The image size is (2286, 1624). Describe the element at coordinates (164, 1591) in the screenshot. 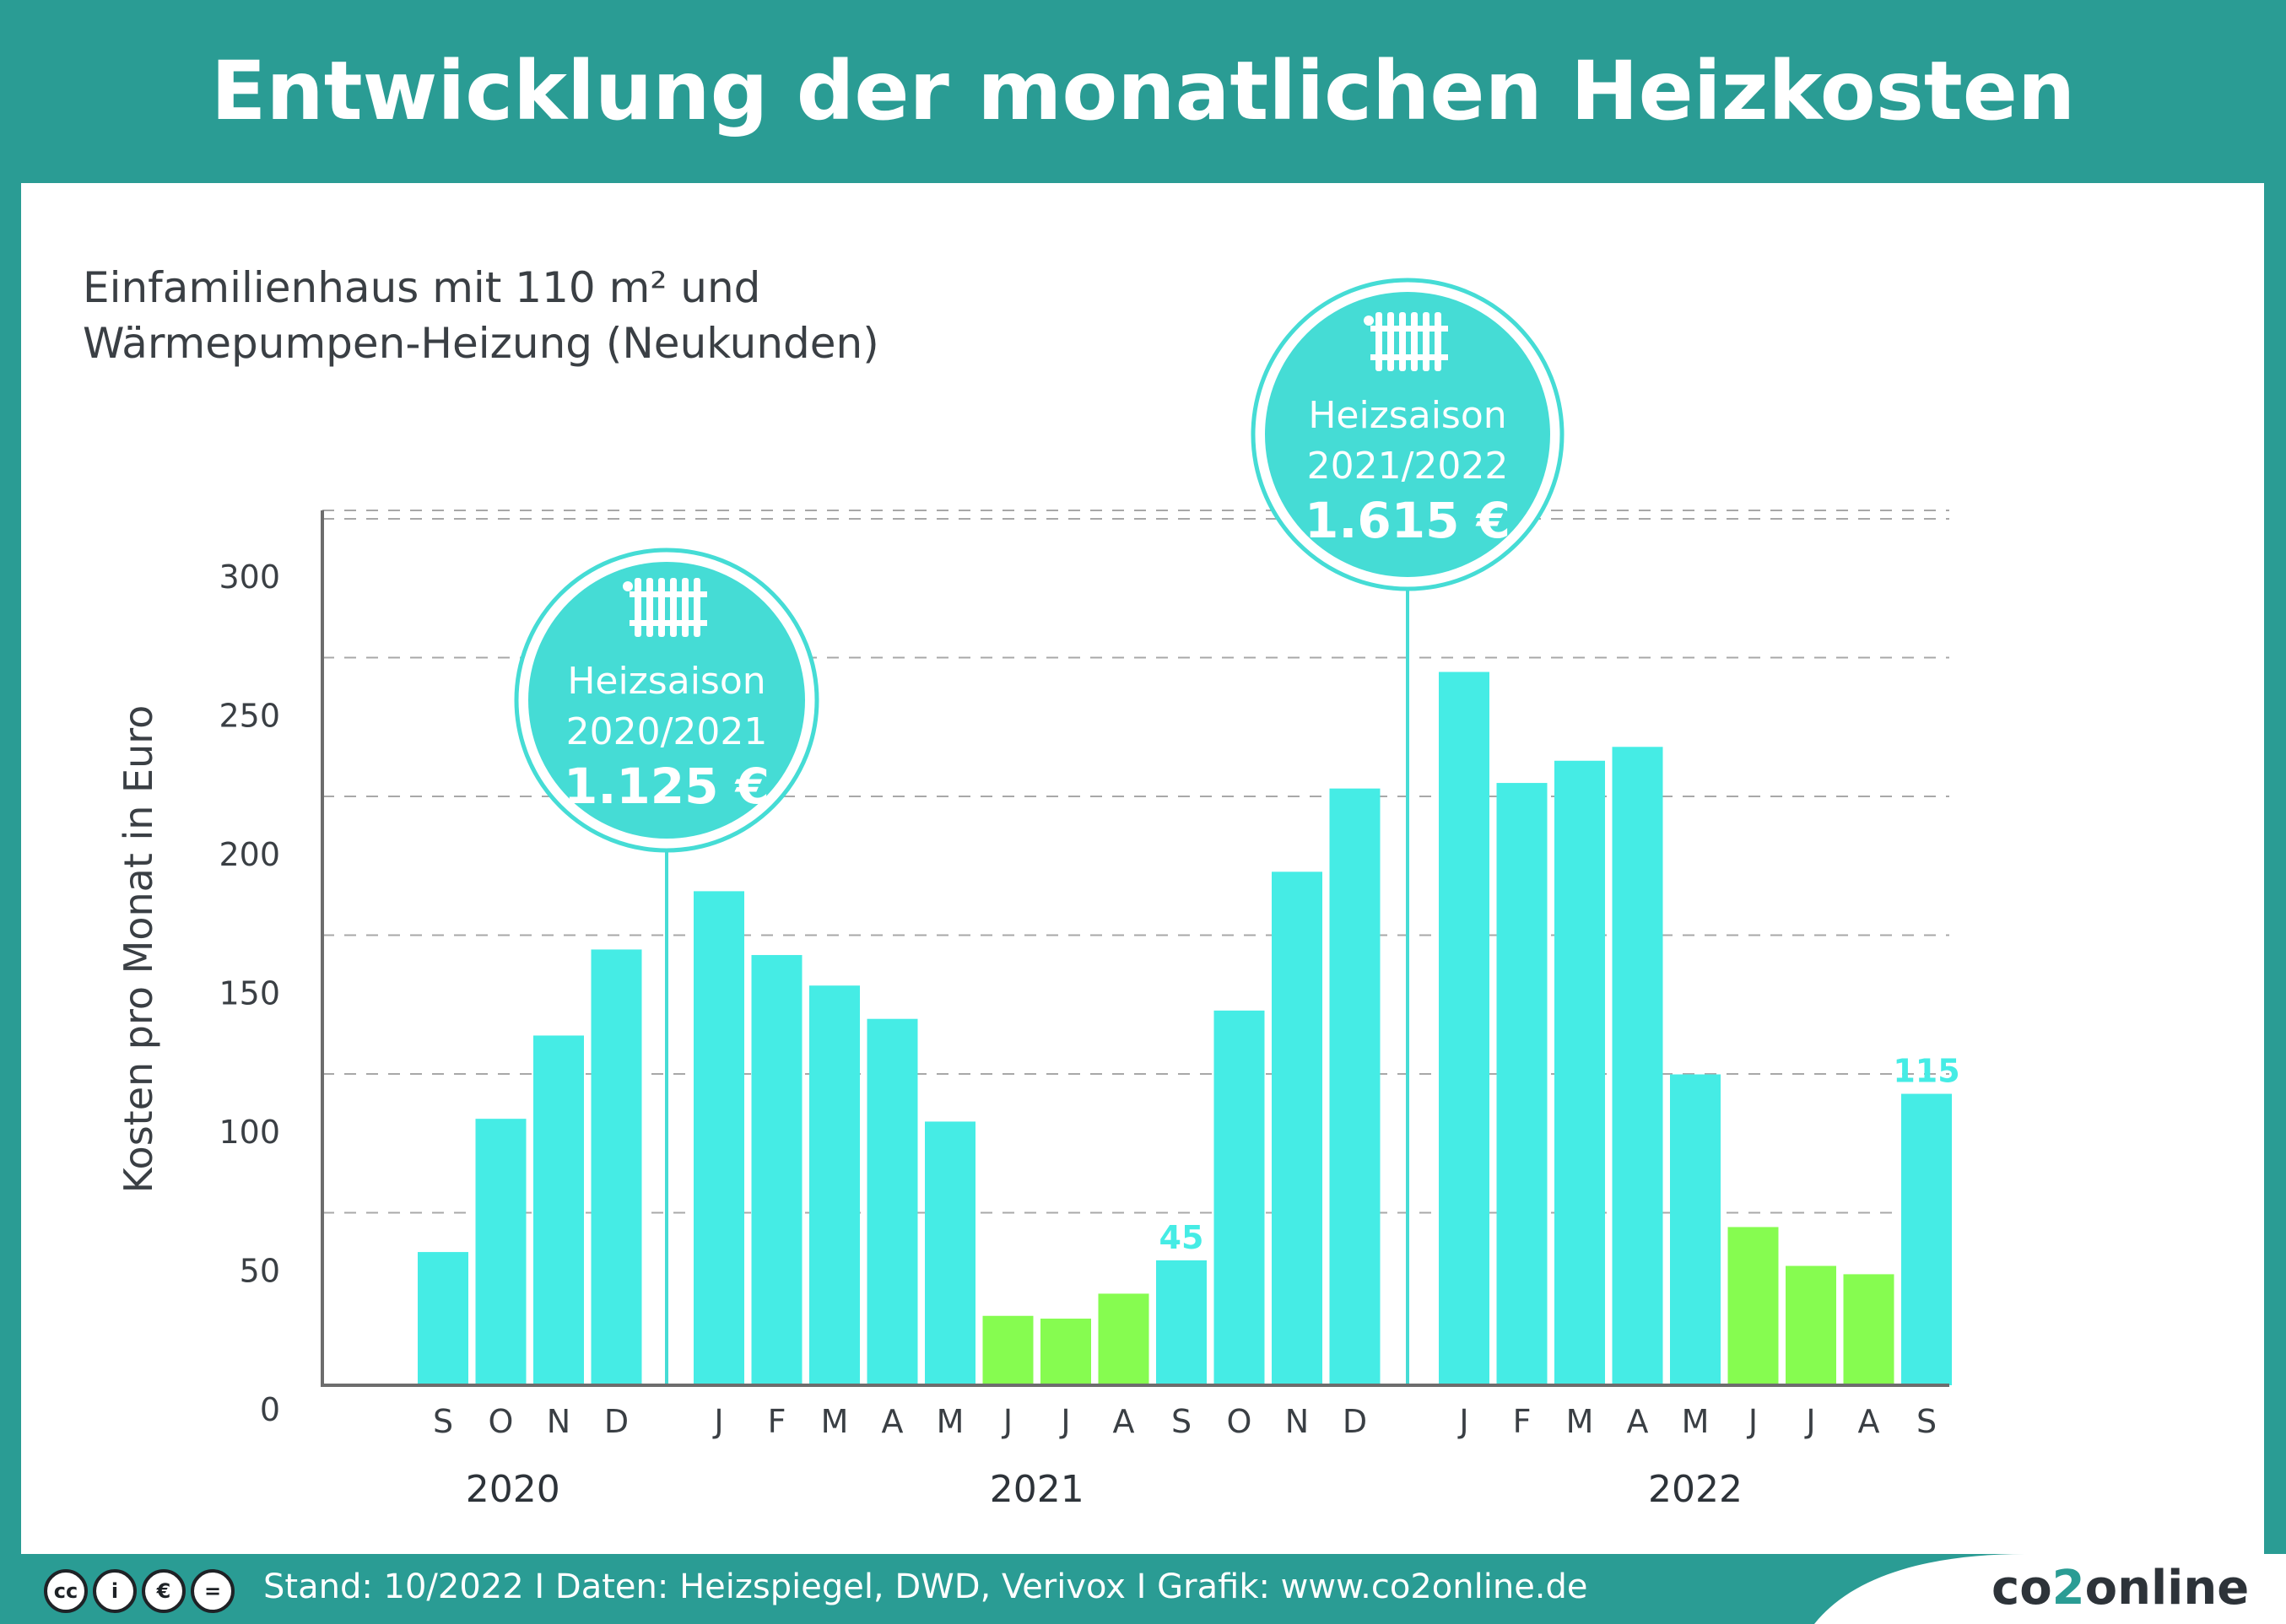

I see `nc-icon: €` at that location.